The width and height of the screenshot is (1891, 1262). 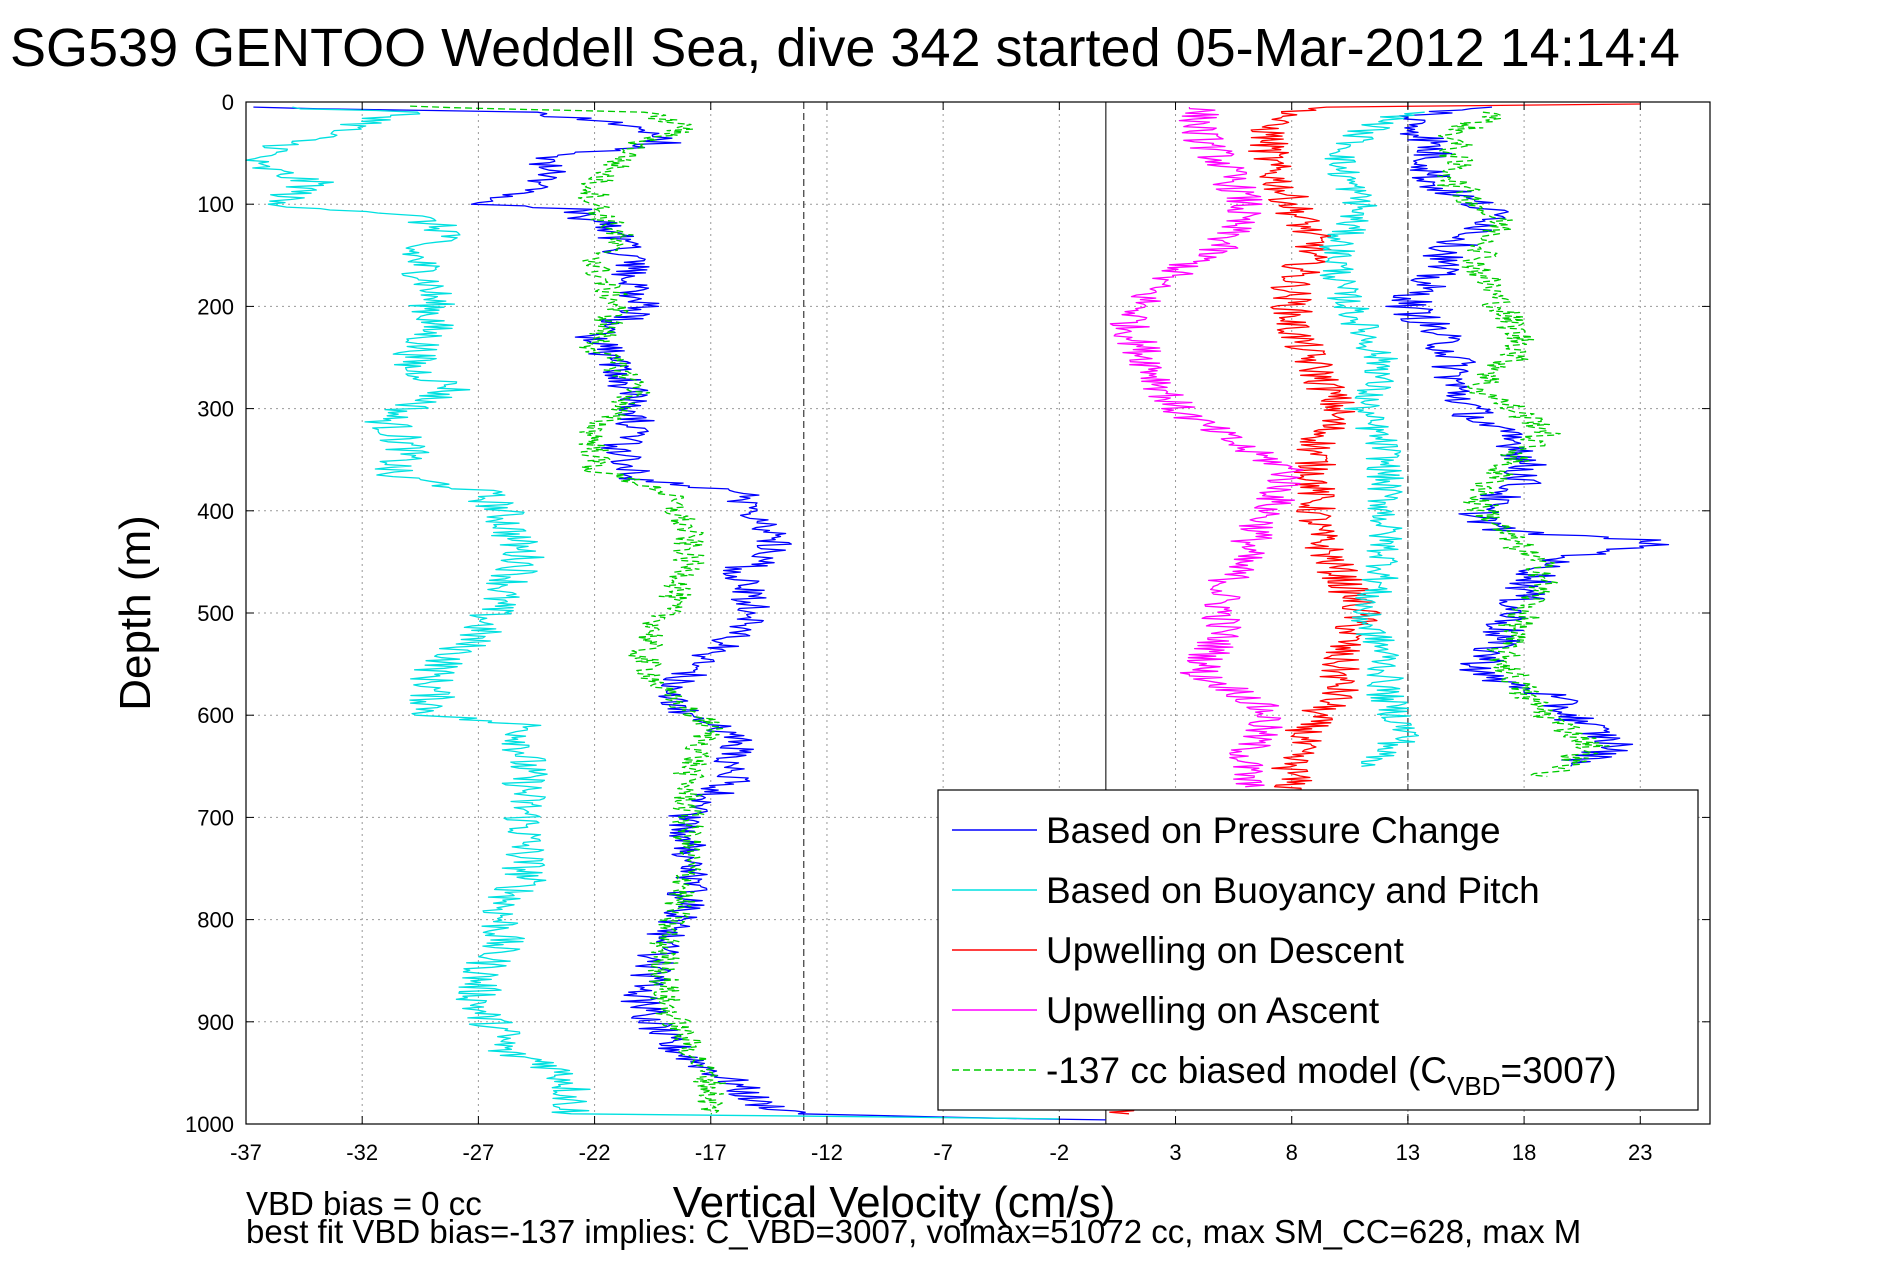 What do you see at coordinates (1273, 830) in the screenshot?
I see `legend-label: Based on Pressure Change` at bounding box center [1273, 830].